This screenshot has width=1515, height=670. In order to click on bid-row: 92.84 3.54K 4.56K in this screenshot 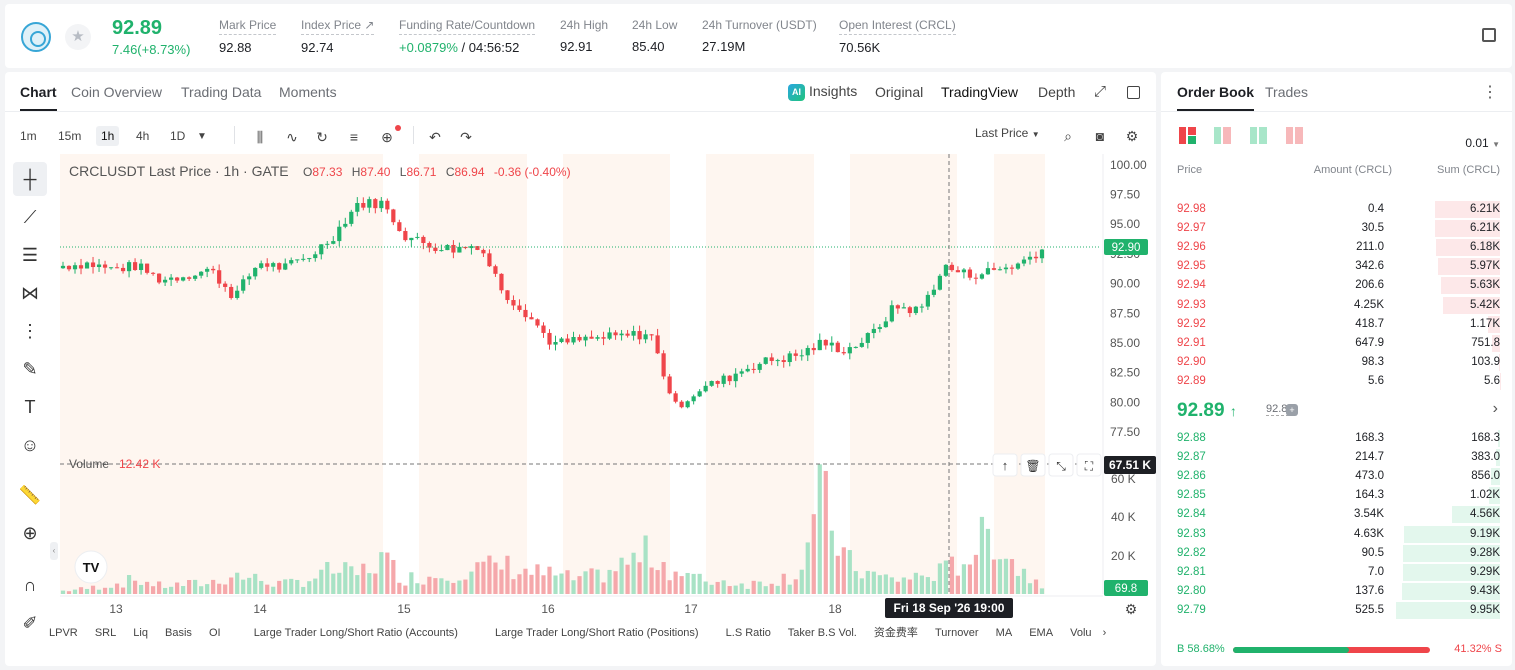, I will do `click(1336, 514)`.